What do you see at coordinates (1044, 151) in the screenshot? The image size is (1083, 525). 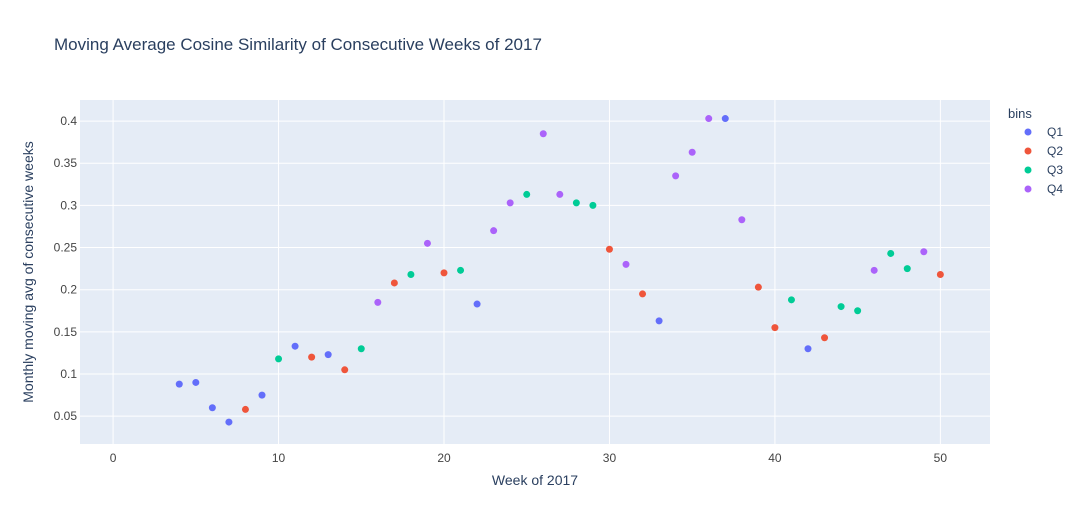 I see `legend-item-q2: Q2` at bounding box center [1044, 151].